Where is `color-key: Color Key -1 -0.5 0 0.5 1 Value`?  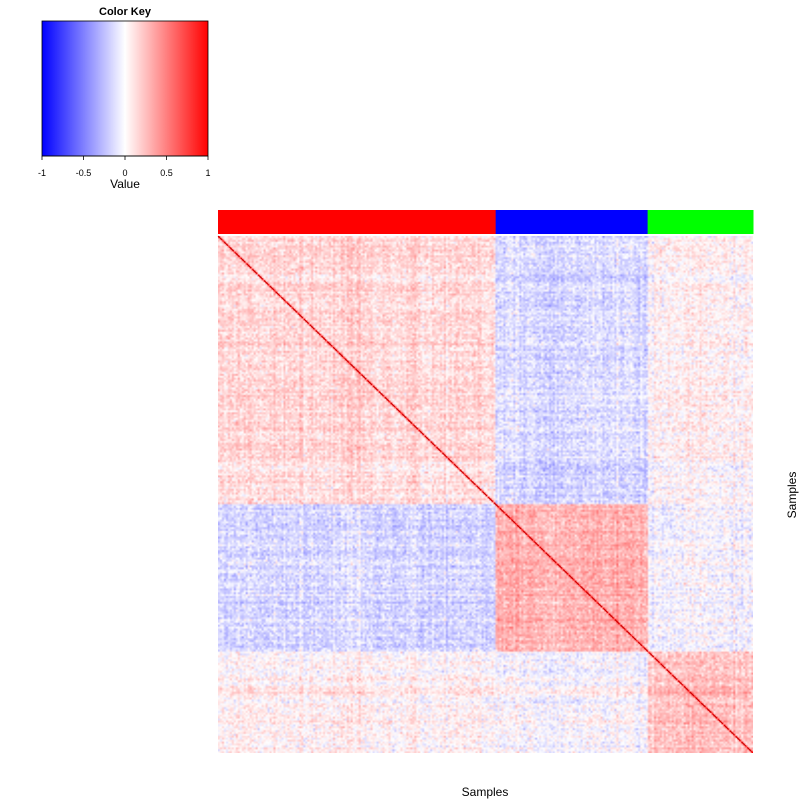
color-key: Color Key -1 -0.5 0 0.5 1 Value is located at coordinates (124, 98).